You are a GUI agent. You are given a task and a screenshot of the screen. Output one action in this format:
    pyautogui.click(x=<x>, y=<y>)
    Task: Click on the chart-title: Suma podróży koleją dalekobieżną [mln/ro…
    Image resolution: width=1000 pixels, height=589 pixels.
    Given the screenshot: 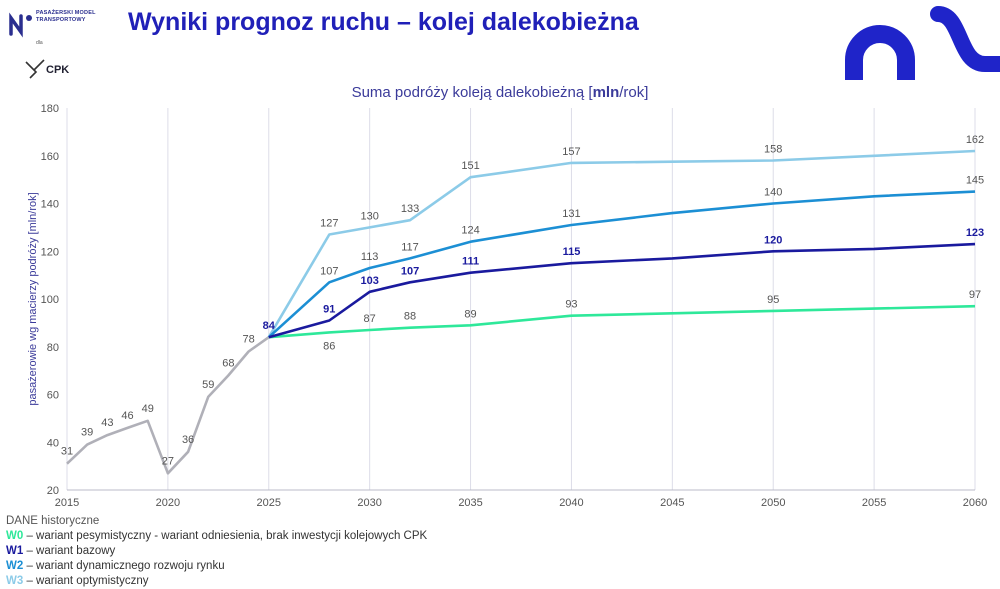 What is the action you would take?
    pyautogui.click(x=500, y=92)
    